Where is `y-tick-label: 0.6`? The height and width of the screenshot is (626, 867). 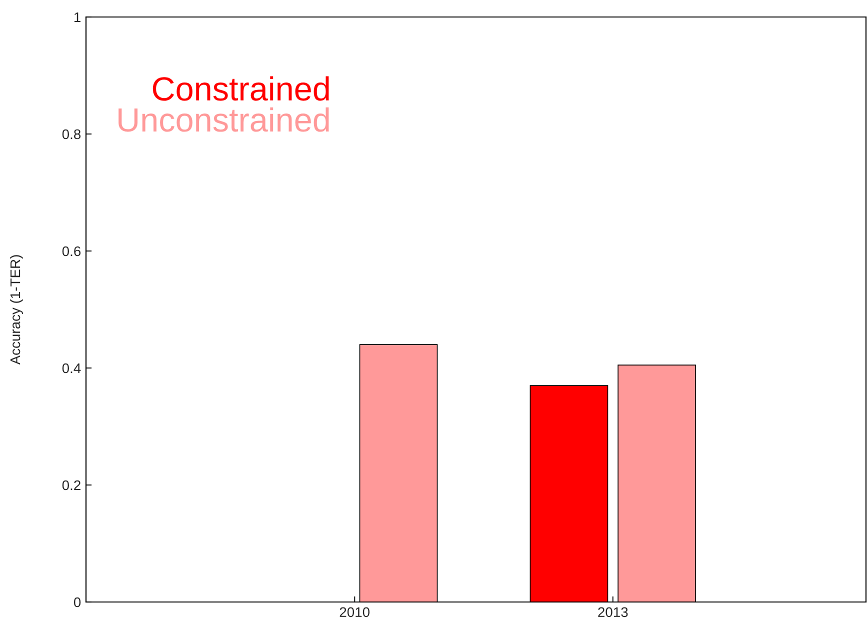 y-tick-label: 0.6 is located at coordinates (71, 251).